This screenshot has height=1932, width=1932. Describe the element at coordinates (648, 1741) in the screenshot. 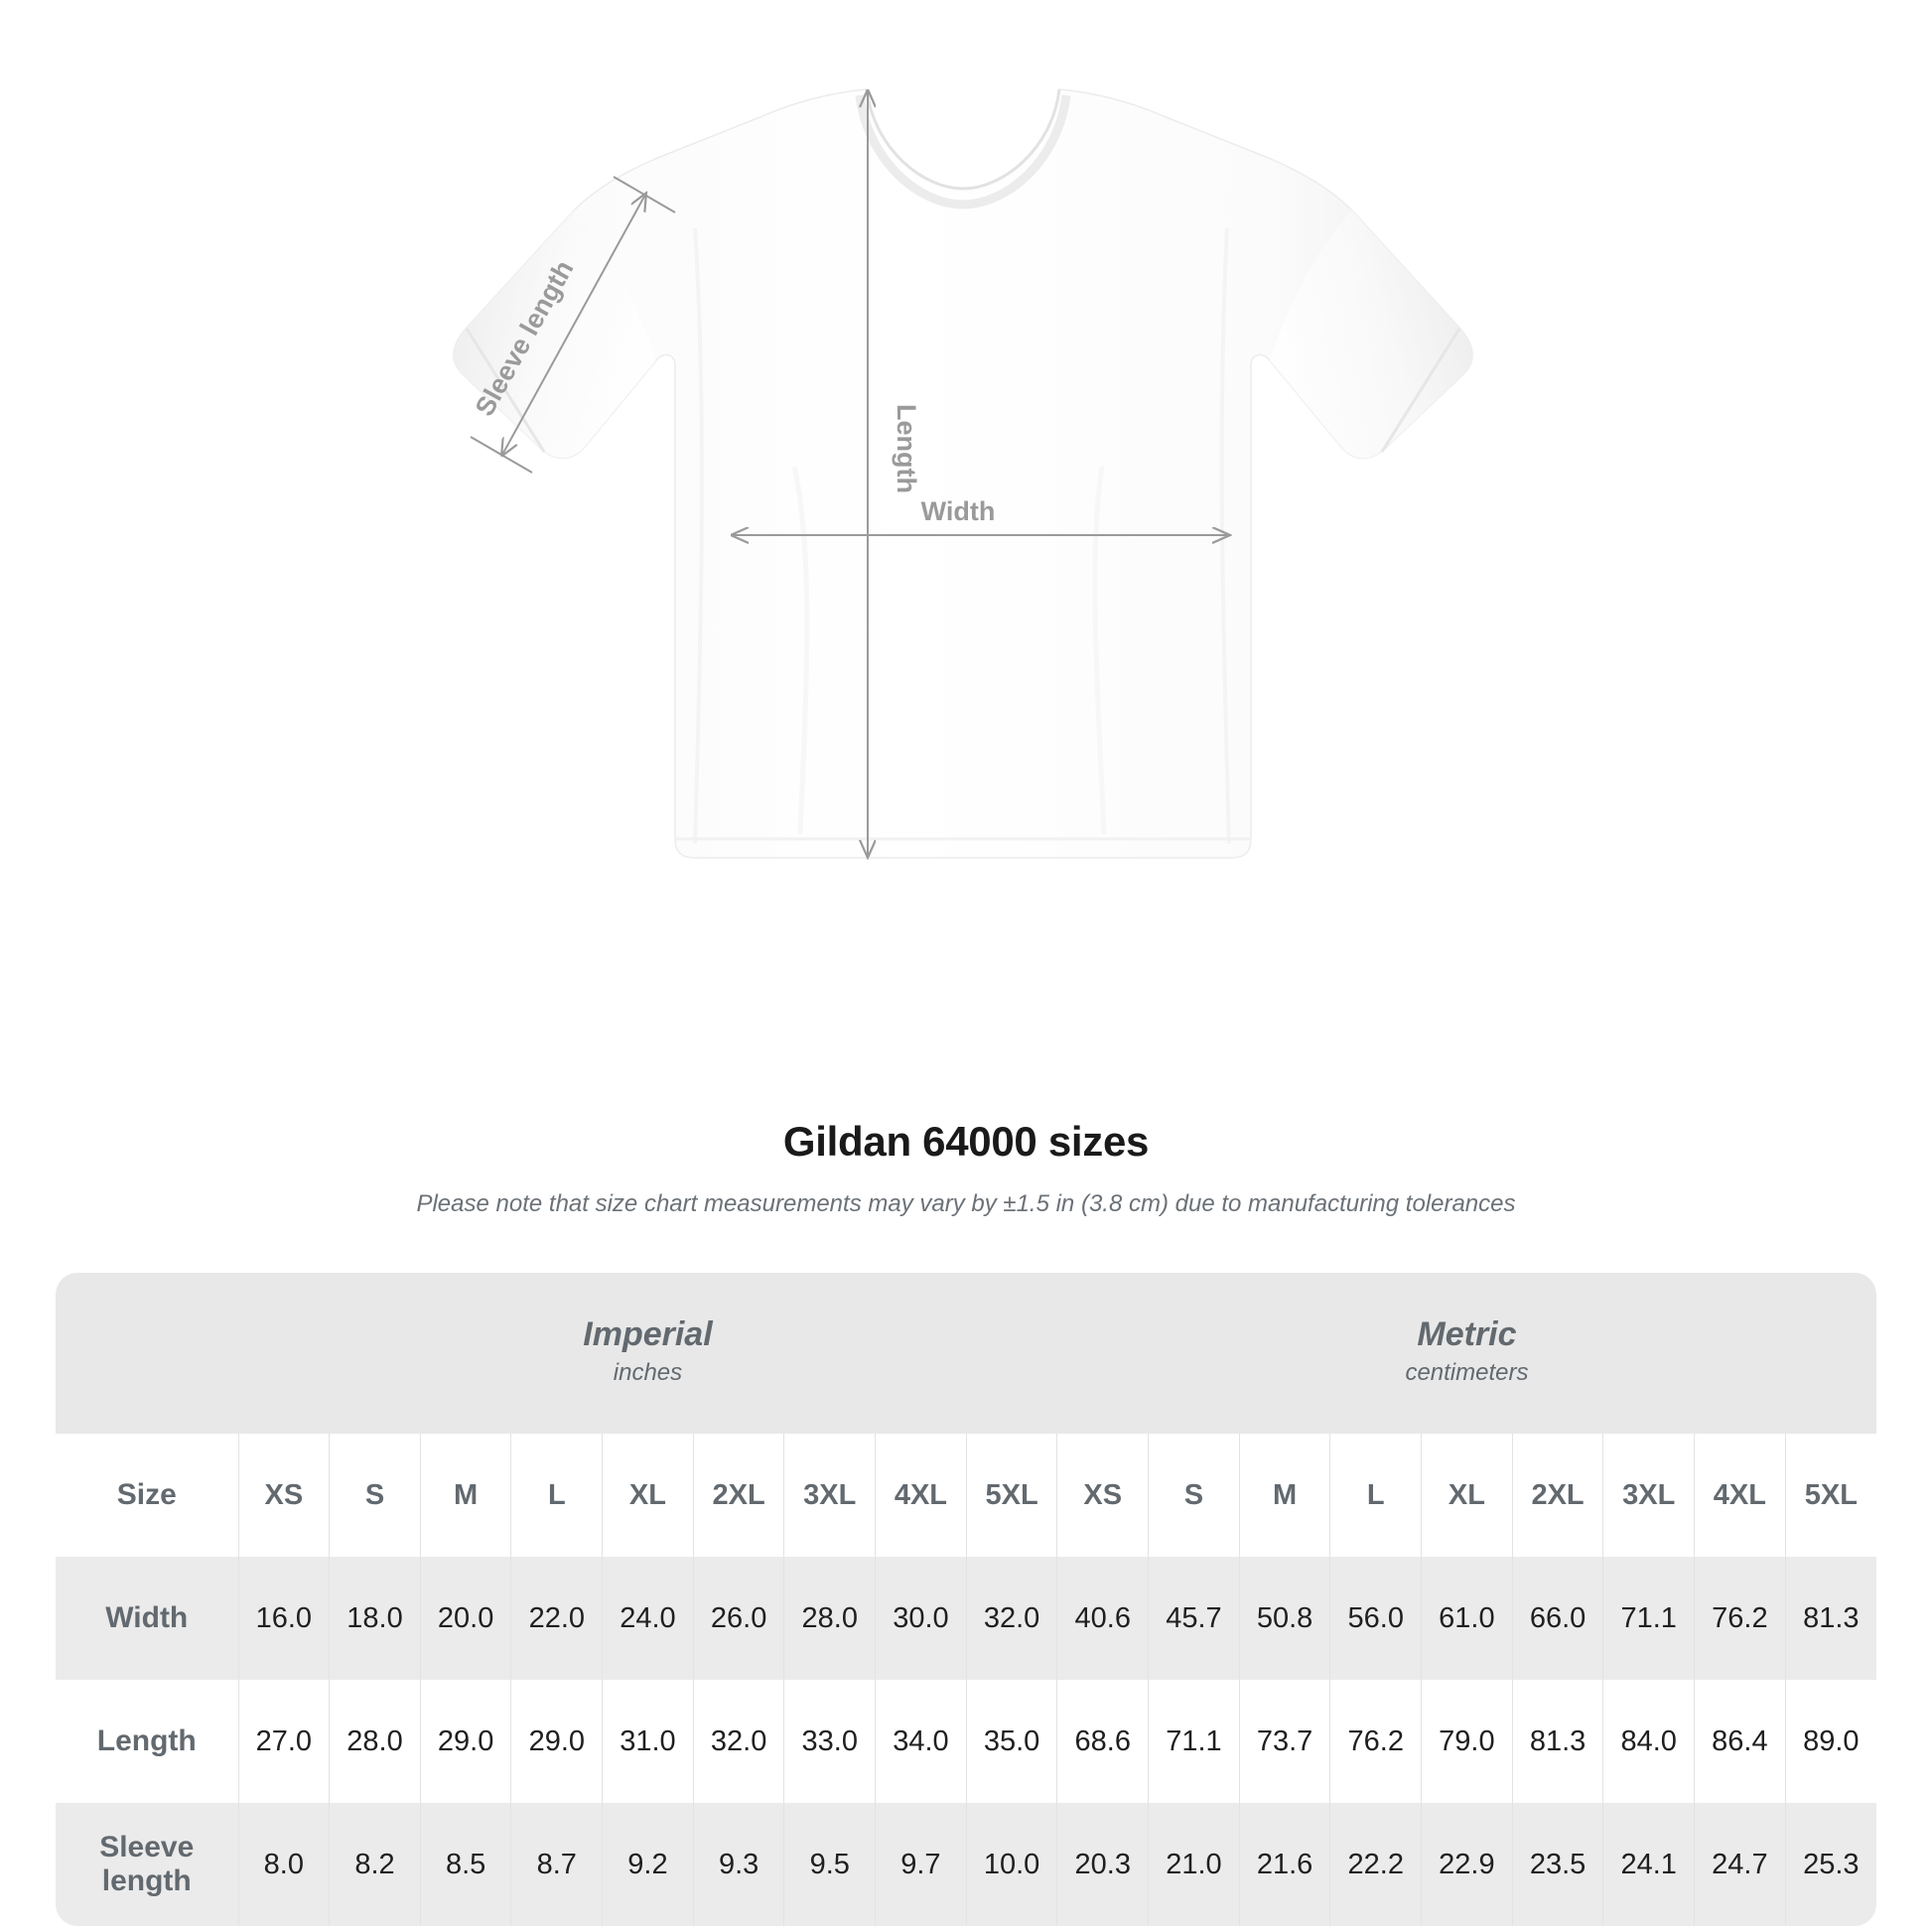

I see `measurement-cell: 31.0` at that location.